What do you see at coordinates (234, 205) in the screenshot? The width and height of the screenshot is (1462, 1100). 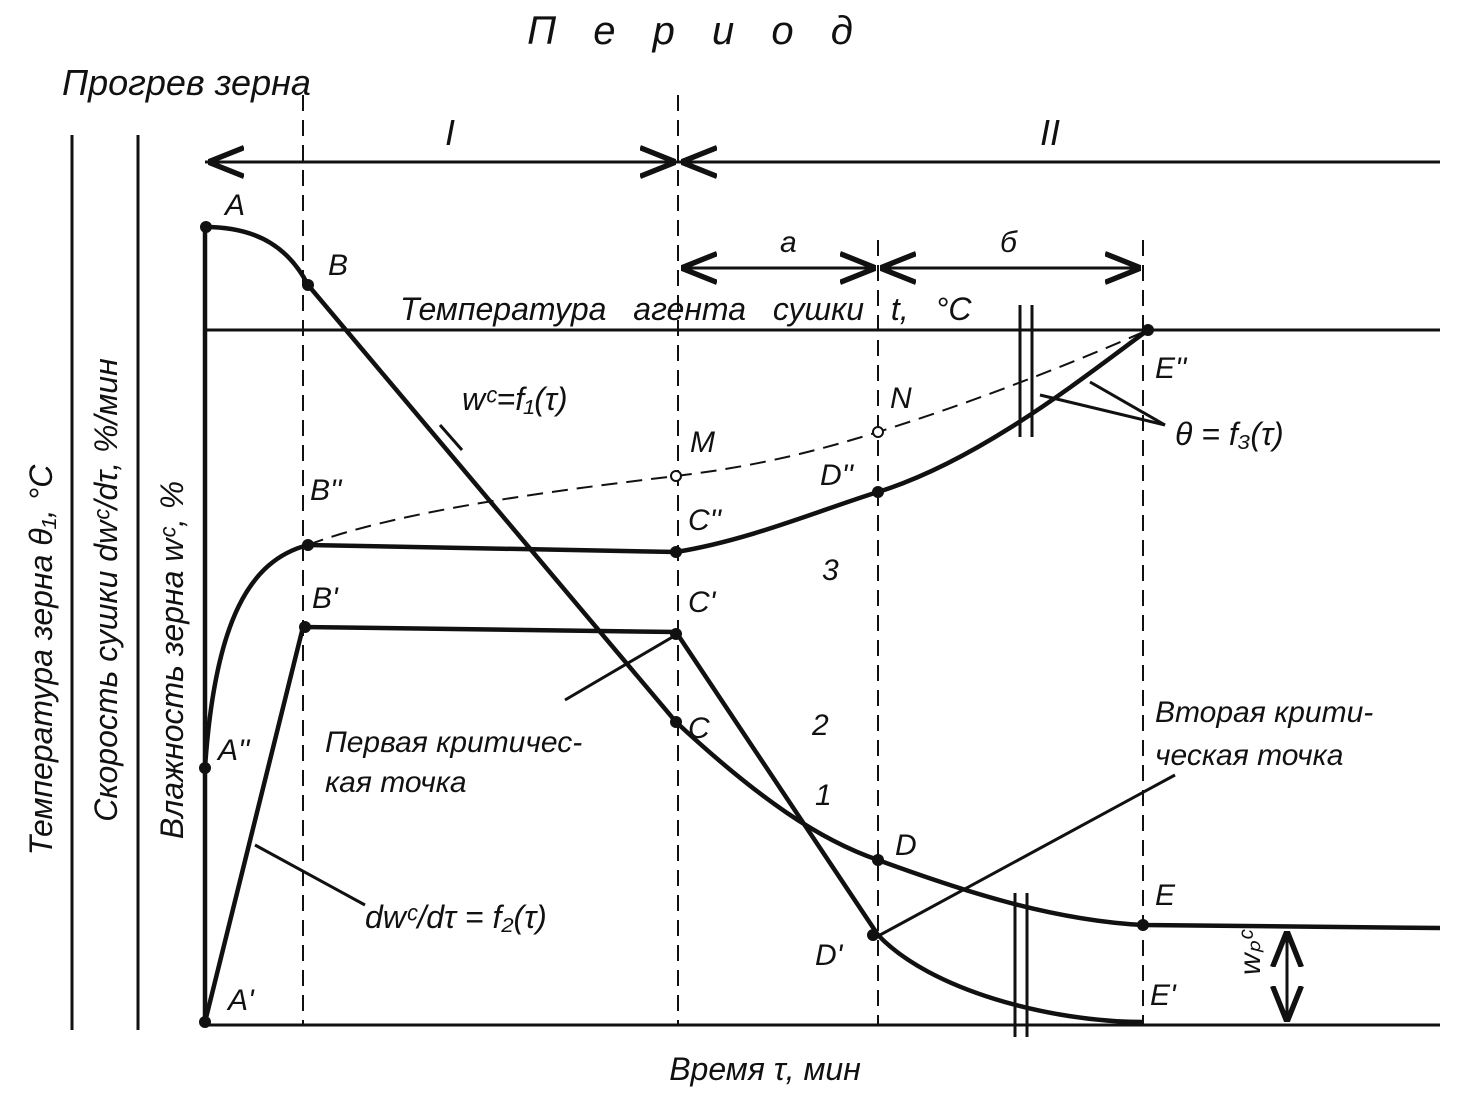 I see `point-label: A` at bounding box center [234, 205].